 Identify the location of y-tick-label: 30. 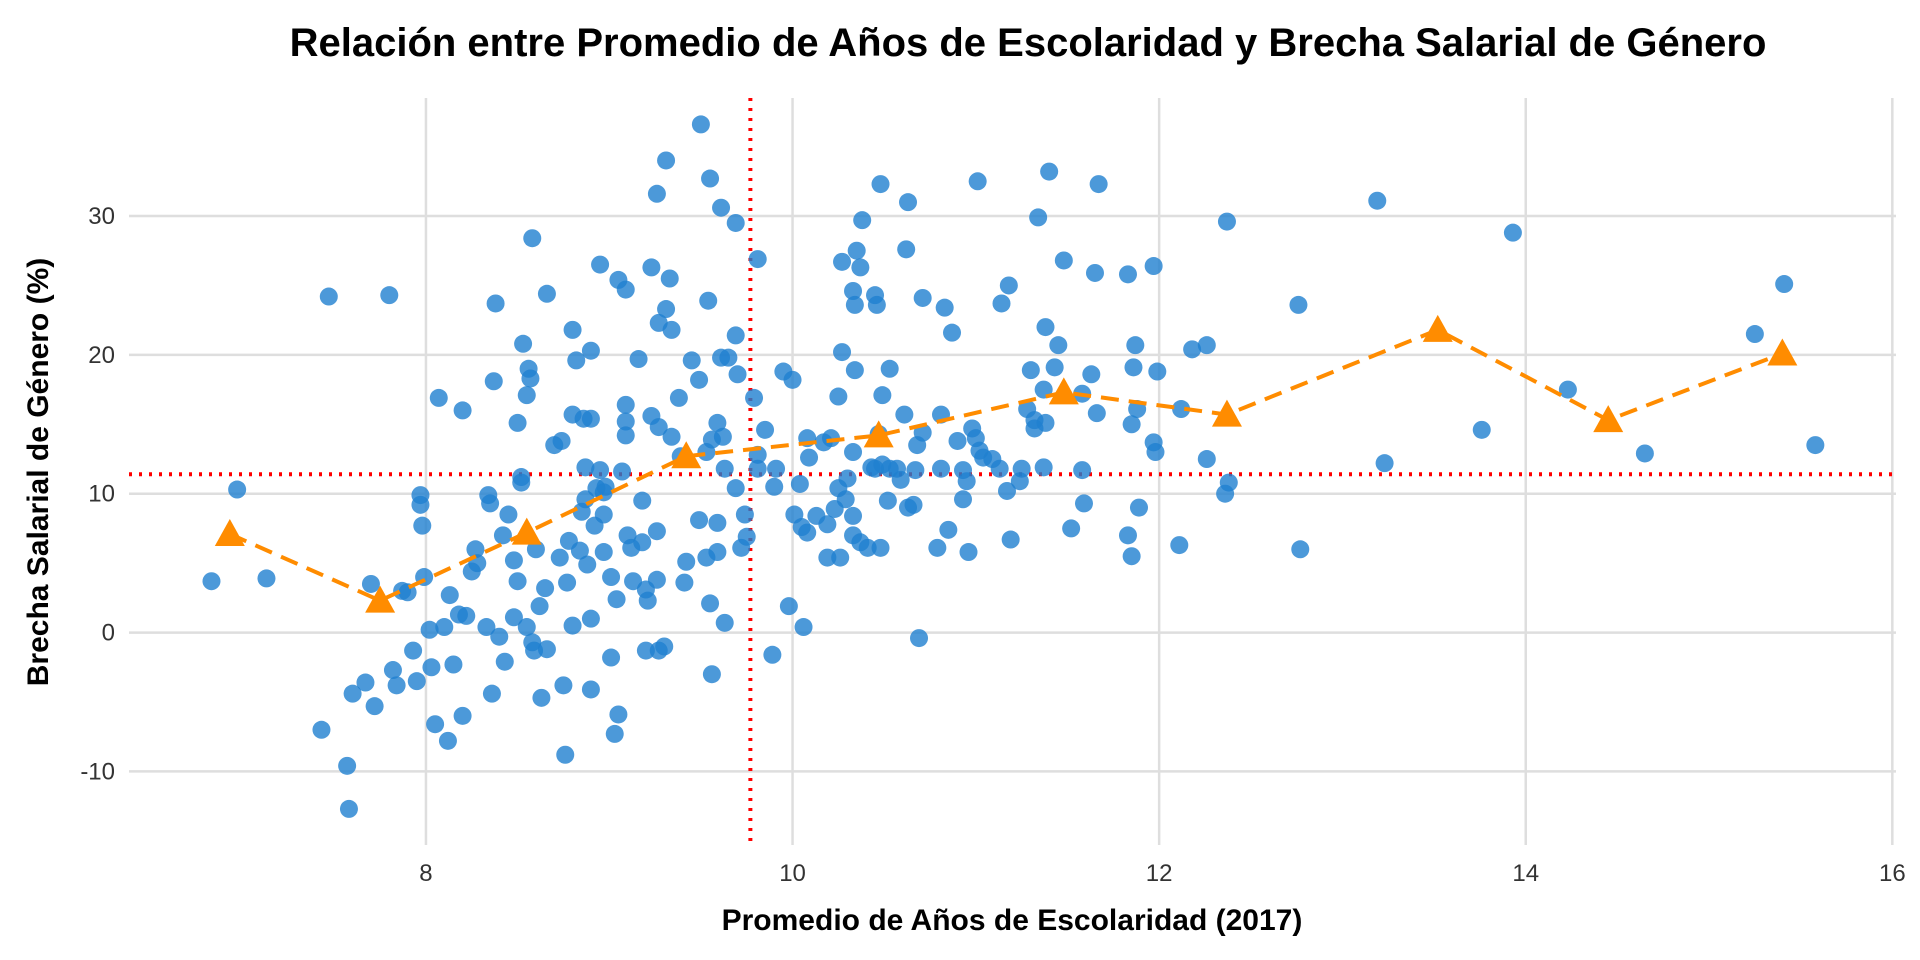
(101, 216).